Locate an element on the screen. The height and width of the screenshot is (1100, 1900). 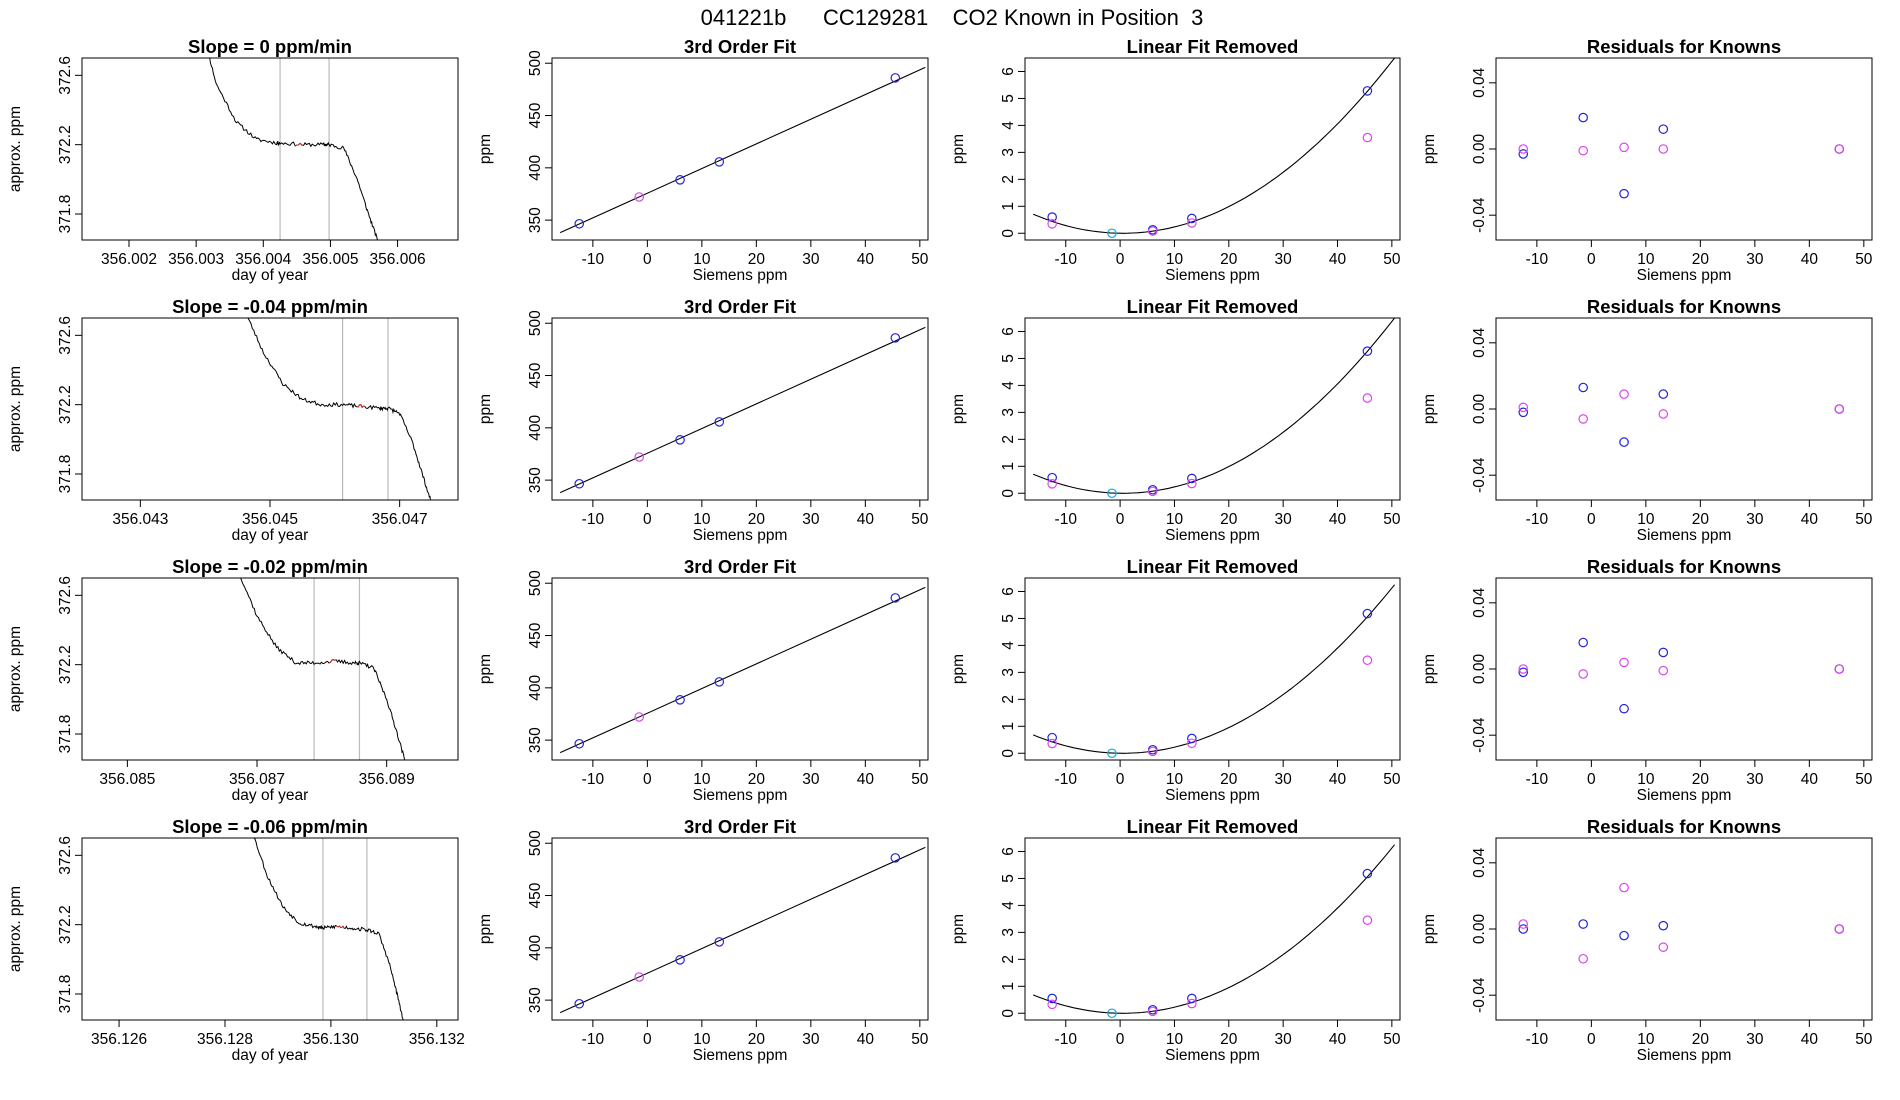
panel-title: Linear Fit Removed is located at coordinates (1213, 566).